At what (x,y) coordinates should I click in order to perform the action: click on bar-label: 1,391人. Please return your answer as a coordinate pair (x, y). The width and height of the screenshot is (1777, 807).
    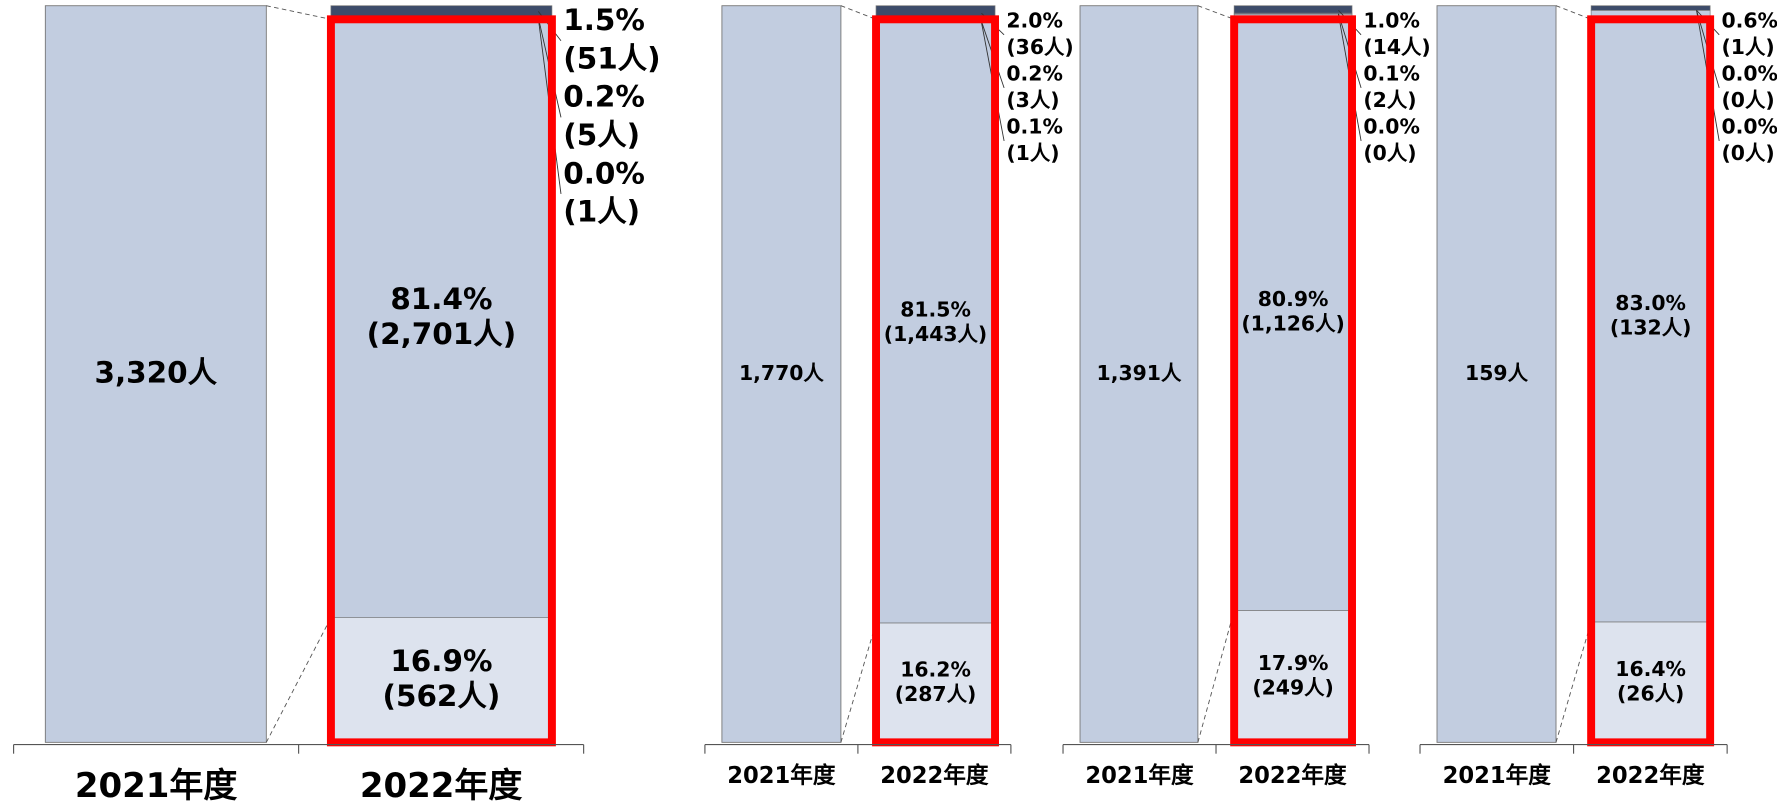
    Looking at the image, I should click on (1139, 373).